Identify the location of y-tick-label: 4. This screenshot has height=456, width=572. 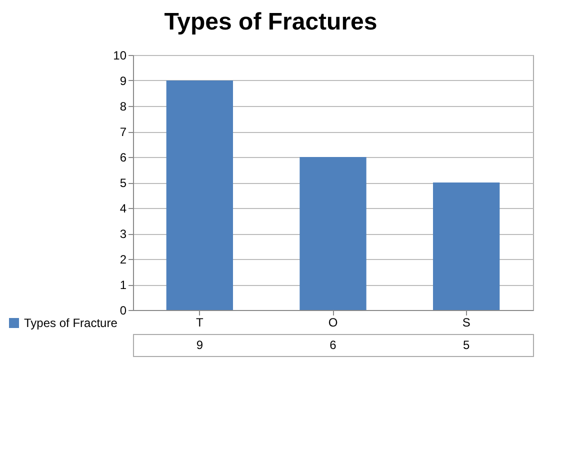
(123, 209).